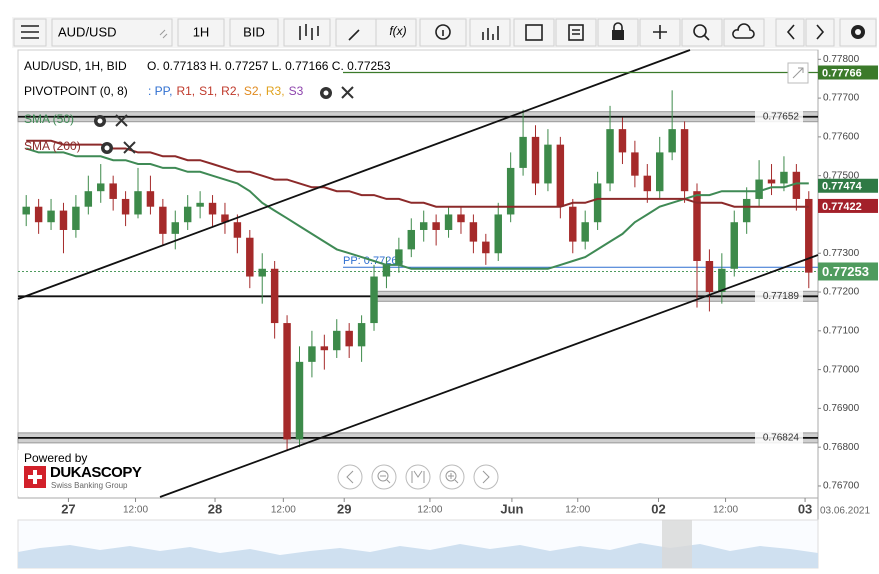 Image resolution: width=879 pixels, height=574 pixels. What do you see at coordinates (486, 477) in the screenshot?
I see `scroll-right` at bounding box center [486, 477].